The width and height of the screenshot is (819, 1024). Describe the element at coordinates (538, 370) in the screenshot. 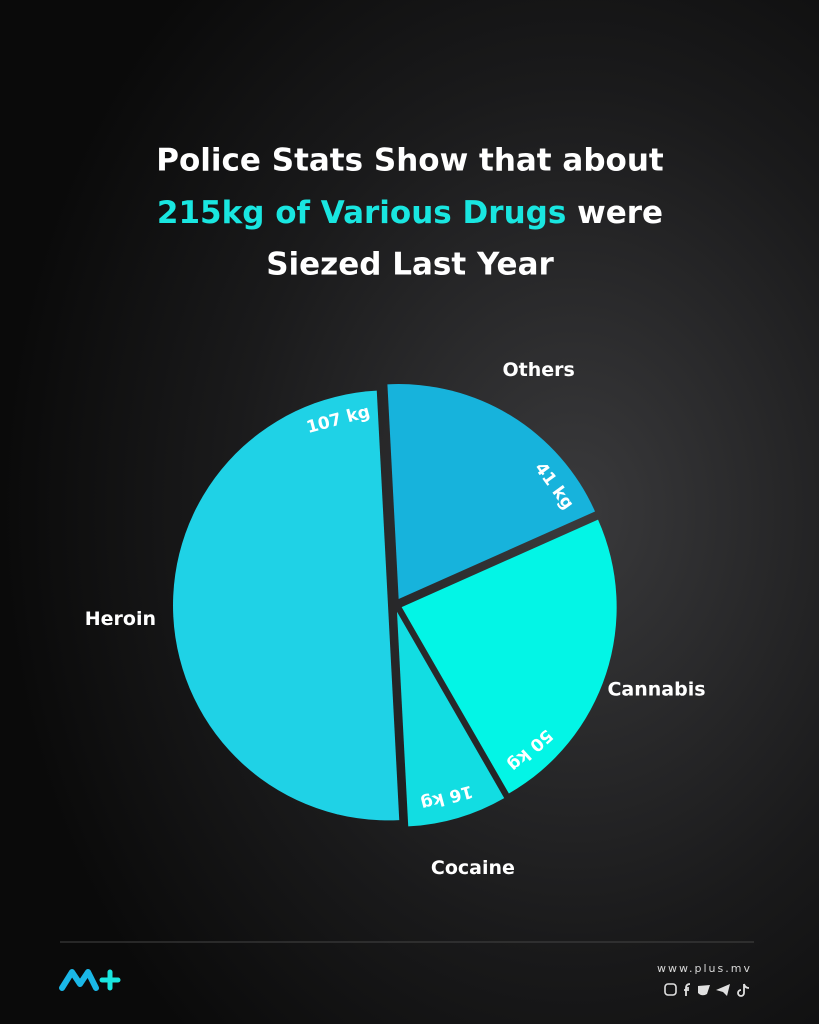

I see `category-label: Others` at that location.